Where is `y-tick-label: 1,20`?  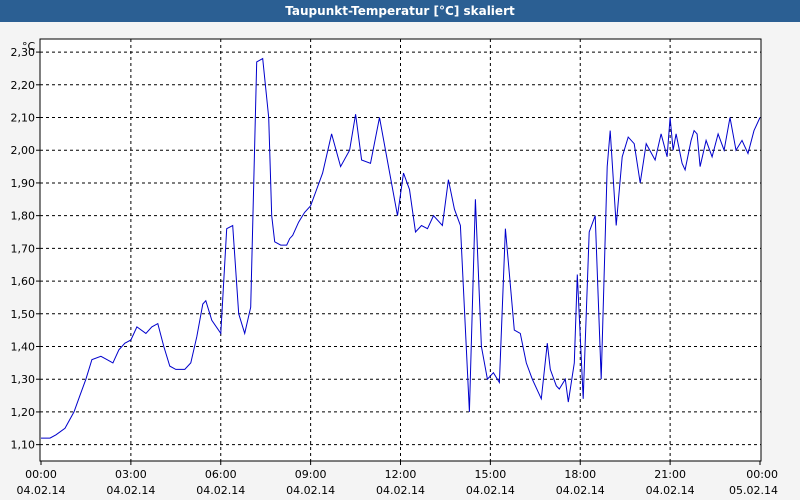
y-tick-label: 1,20 is located at coordinates (23, 412).